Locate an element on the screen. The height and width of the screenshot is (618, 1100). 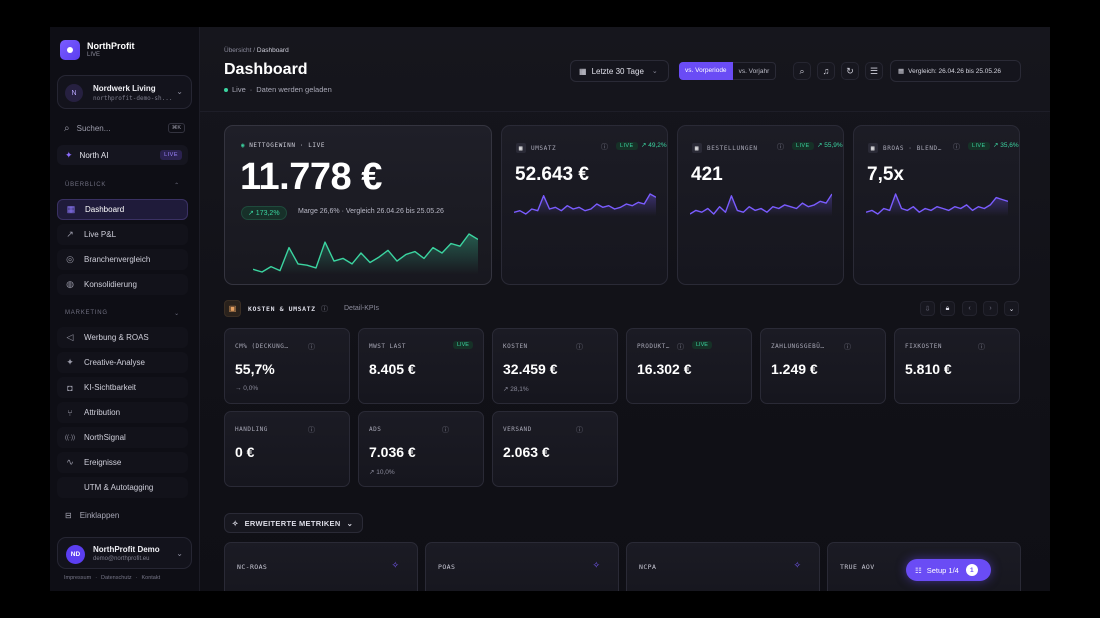
link-impressum: Impressum is located at coordinates (78, 578).